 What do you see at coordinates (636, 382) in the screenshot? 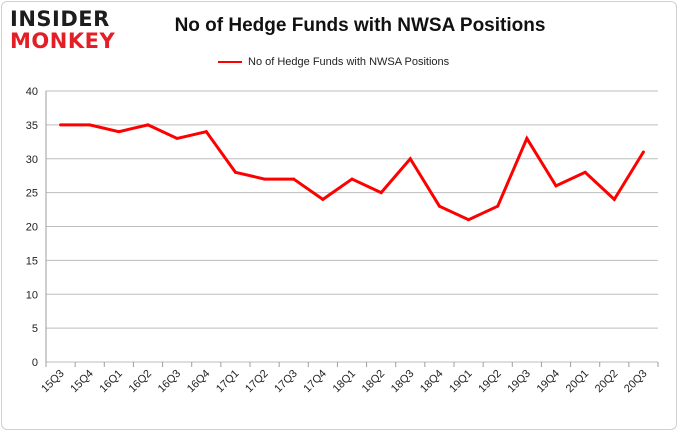
I see `x-tick-label: 20Q3` at bounding box center [636, 382].